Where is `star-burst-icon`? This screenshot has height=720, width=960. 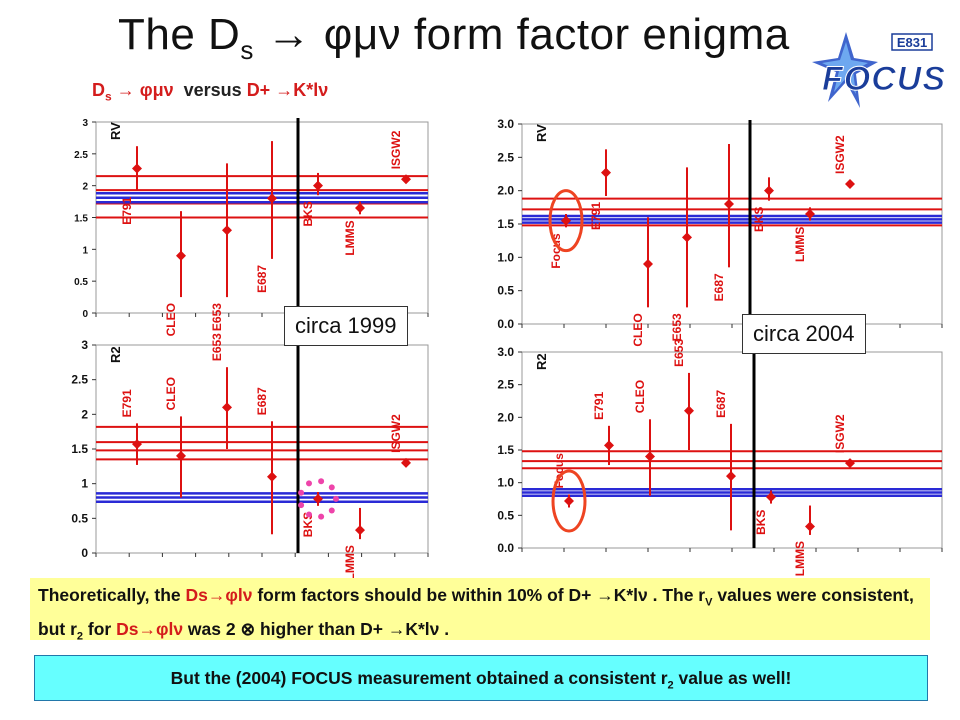 star-burst-icon is located at coordinates (845, 70).